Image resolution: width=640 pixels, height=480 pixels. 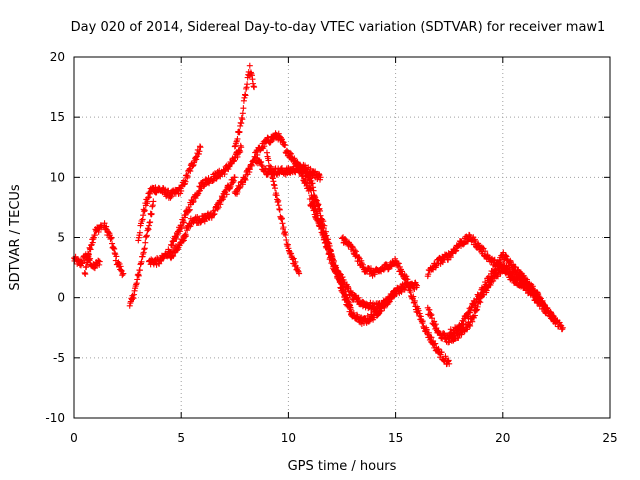 What do you see at coordinates (59, 358) in the screenshot?
I see `y-tick-label: -5` at bounding box center [59, 358].